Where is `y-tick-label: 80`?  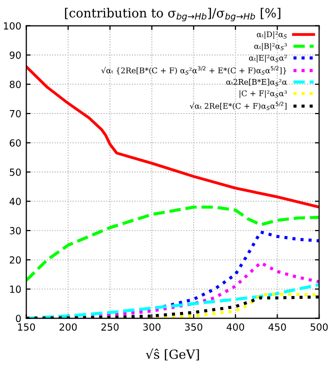 y-tick-label: 80 is located at coordinates (15, 84).